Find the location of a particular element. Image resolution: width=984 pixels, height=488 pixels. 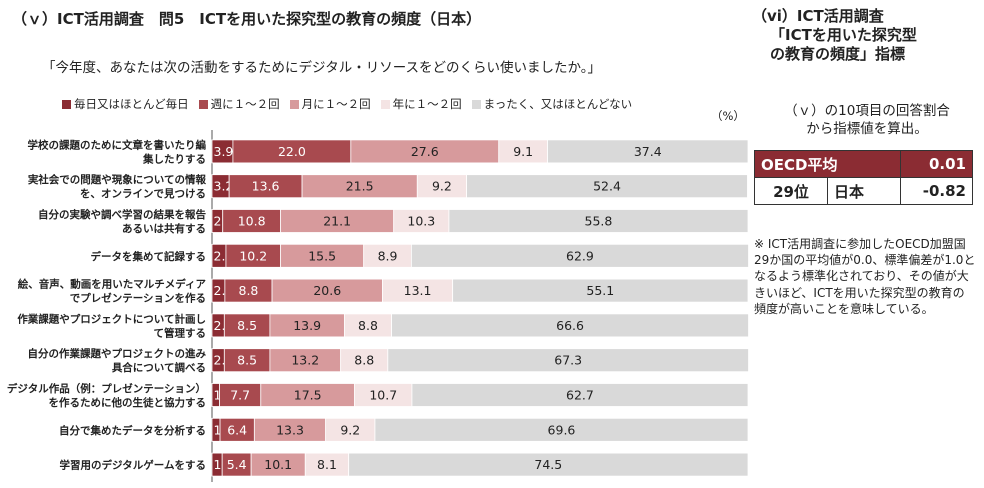

bar-value-label: 5.4 is located at coordinates (237, 464).